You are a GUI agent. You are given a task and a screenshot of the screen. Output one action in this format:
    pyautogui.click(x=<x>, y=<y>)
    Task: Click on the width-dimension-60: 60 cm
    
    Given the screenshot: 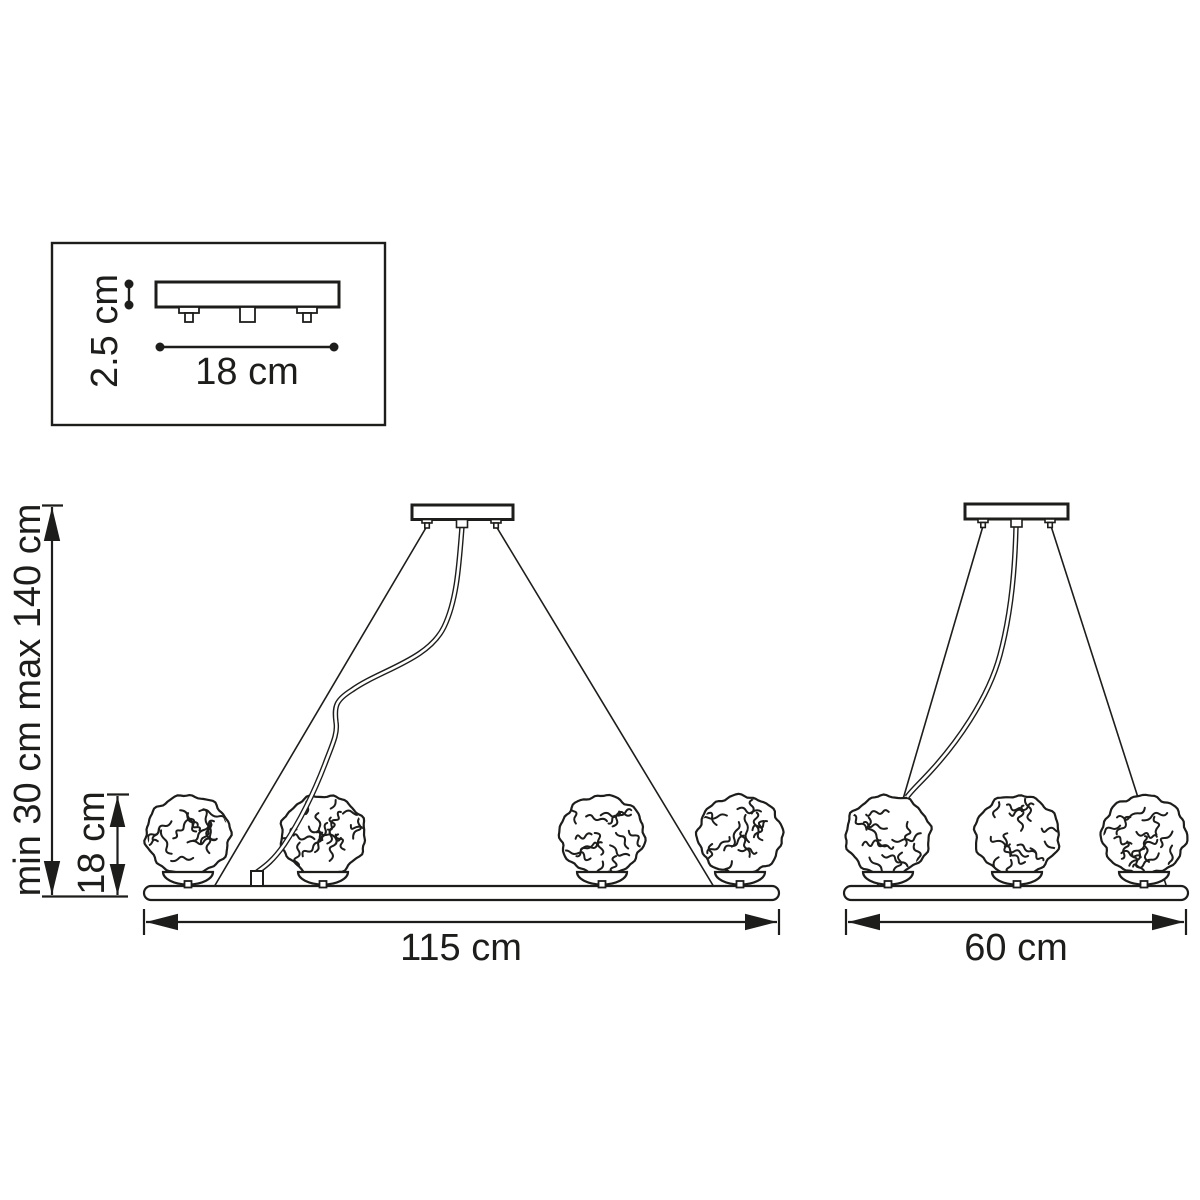 What is the action you would take?
    pyautogui.click(x=1016, y=939)
    